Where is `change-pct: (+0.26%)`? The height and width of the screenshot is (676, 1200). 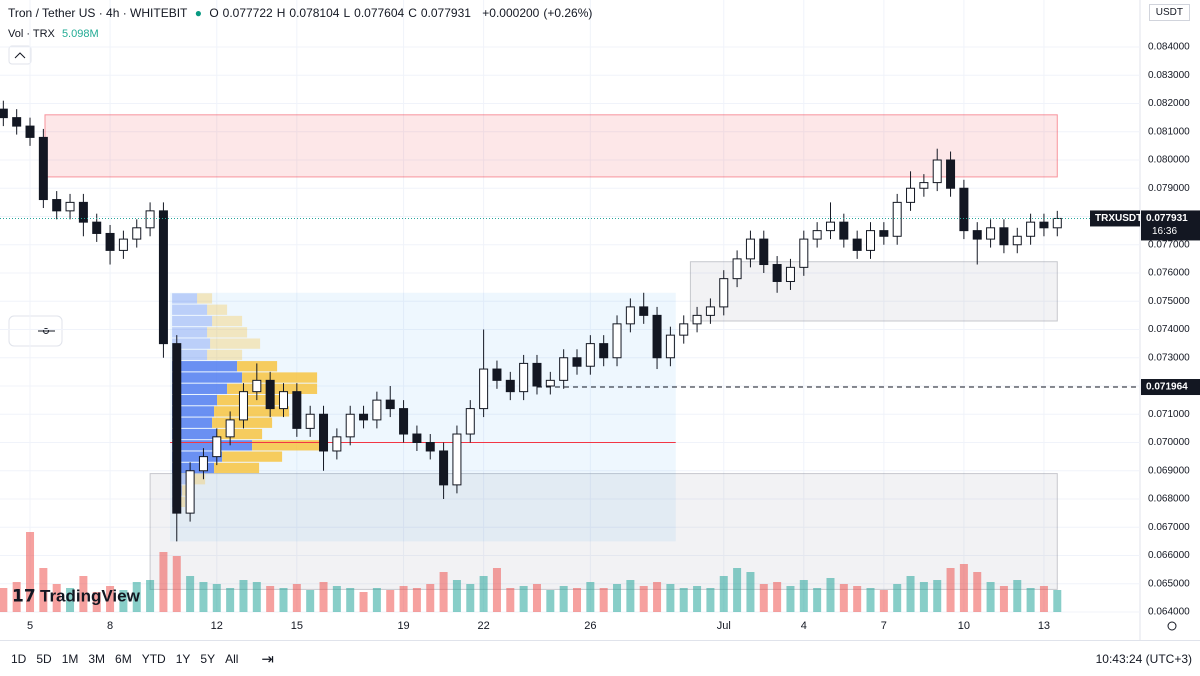
change-pct: (+0.26%) is located at coordinates (568, 13).